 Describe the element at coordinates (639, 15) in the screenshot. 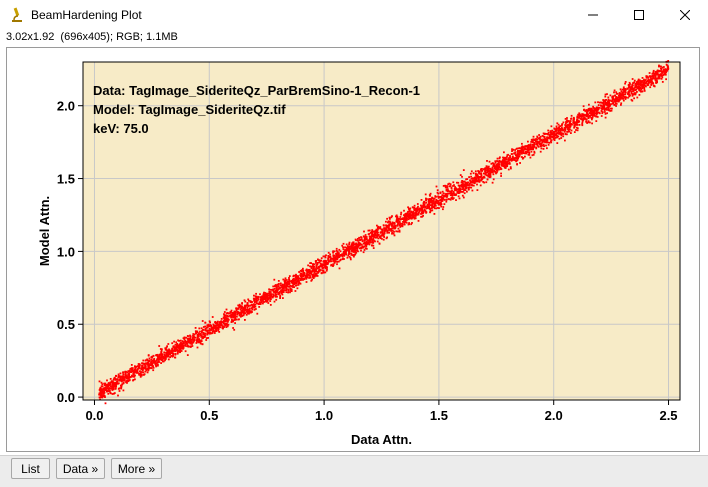

I see `maximize-button` at that location.